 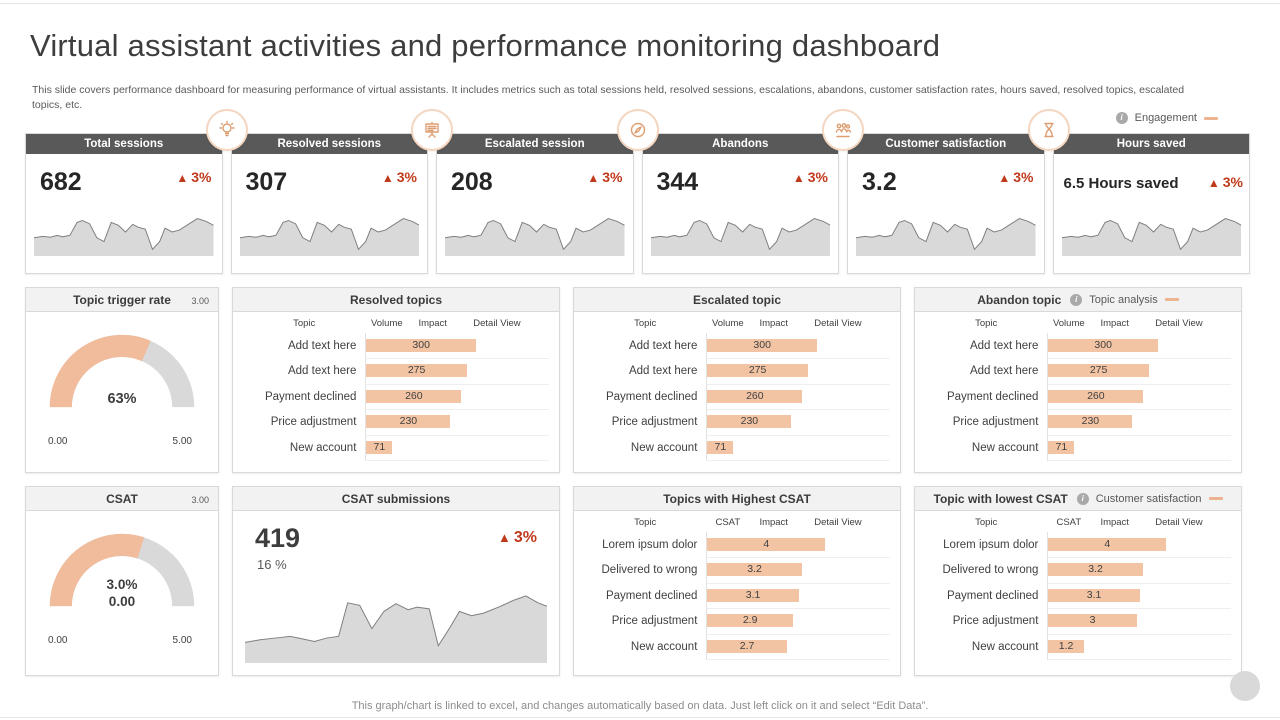 I want to click on value-bar: 2.9, so click(x=750, y=621).